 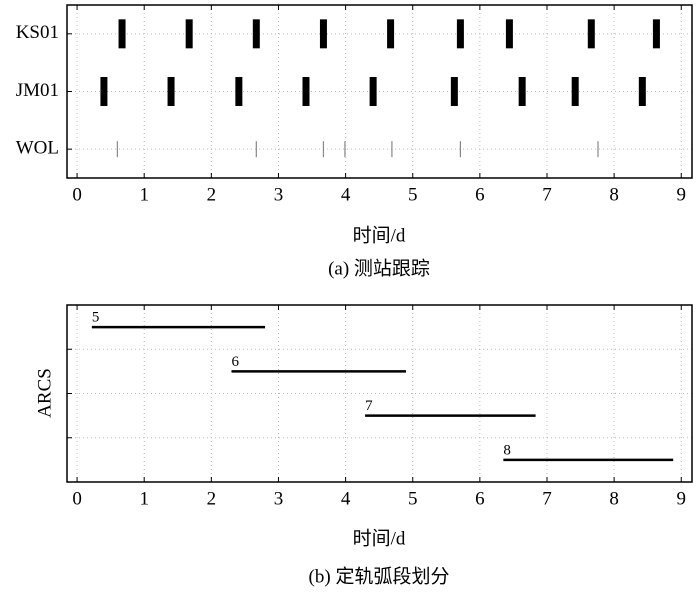 I want to click on segment-label: 8, so click(x=507, y=450).